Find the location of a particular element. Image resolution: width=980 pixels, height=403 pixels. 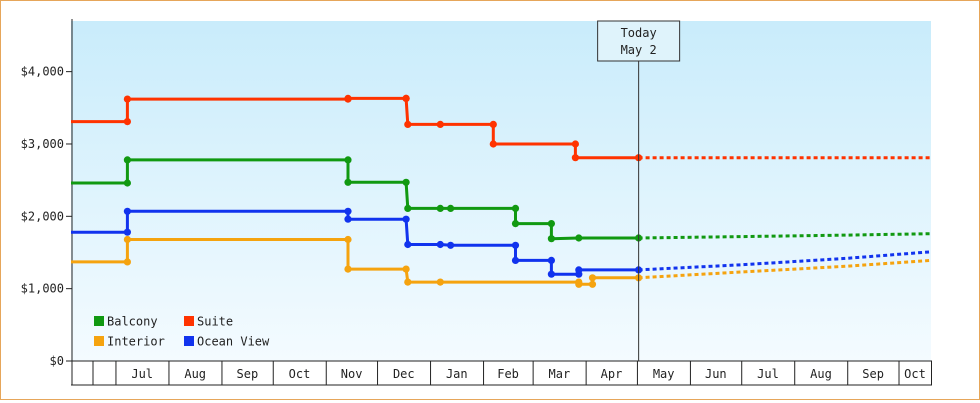

x-tick-label: May is located at coordinates (664, 374).